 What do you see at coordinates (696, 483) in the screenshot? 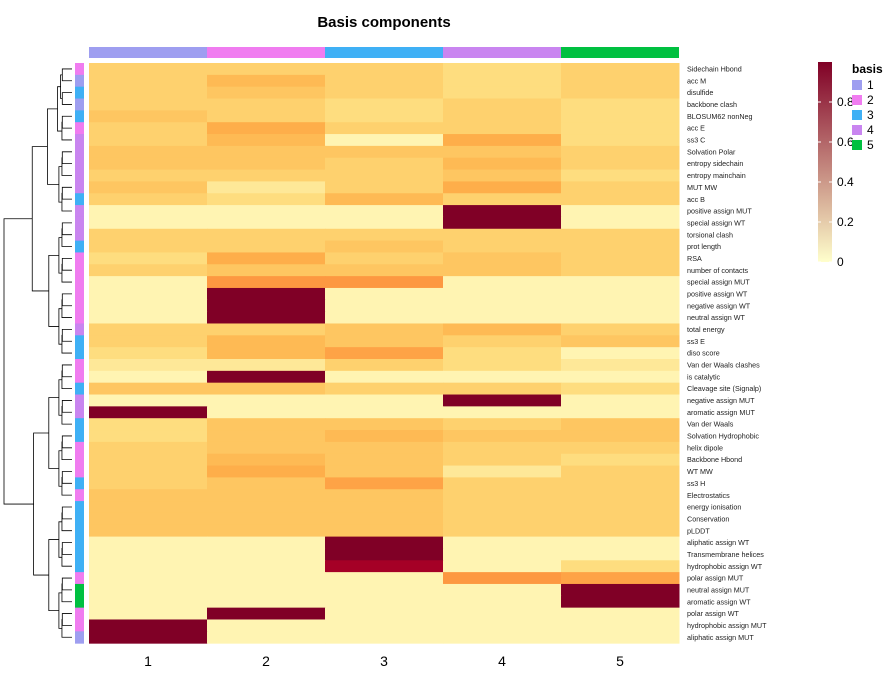
I see `row-label: ss3 H` at bounding box center [696, 483].